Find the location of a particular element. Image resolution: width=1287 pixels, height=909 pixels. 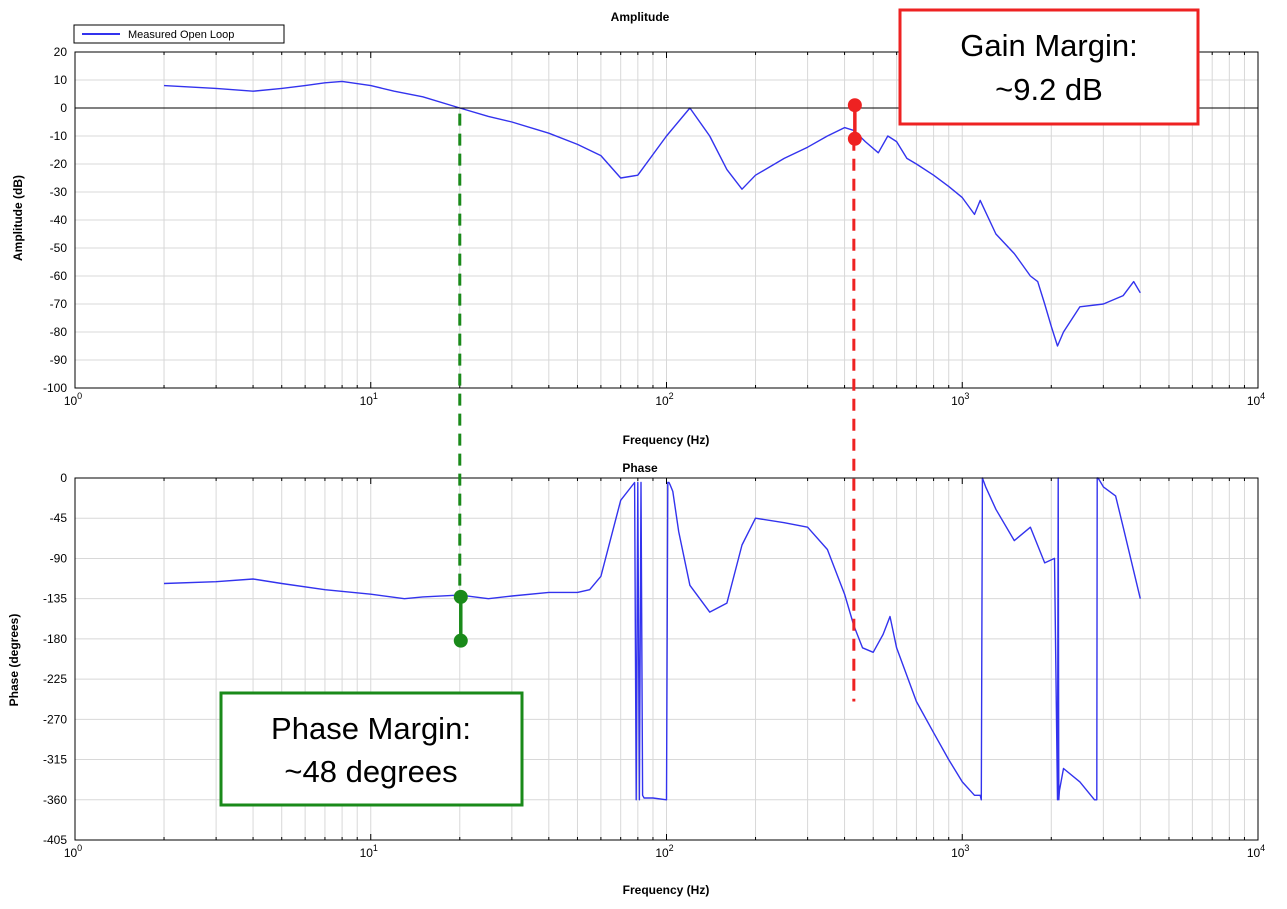

amplitude-y-tick-label: -30 is located at coordinates (59, 192).